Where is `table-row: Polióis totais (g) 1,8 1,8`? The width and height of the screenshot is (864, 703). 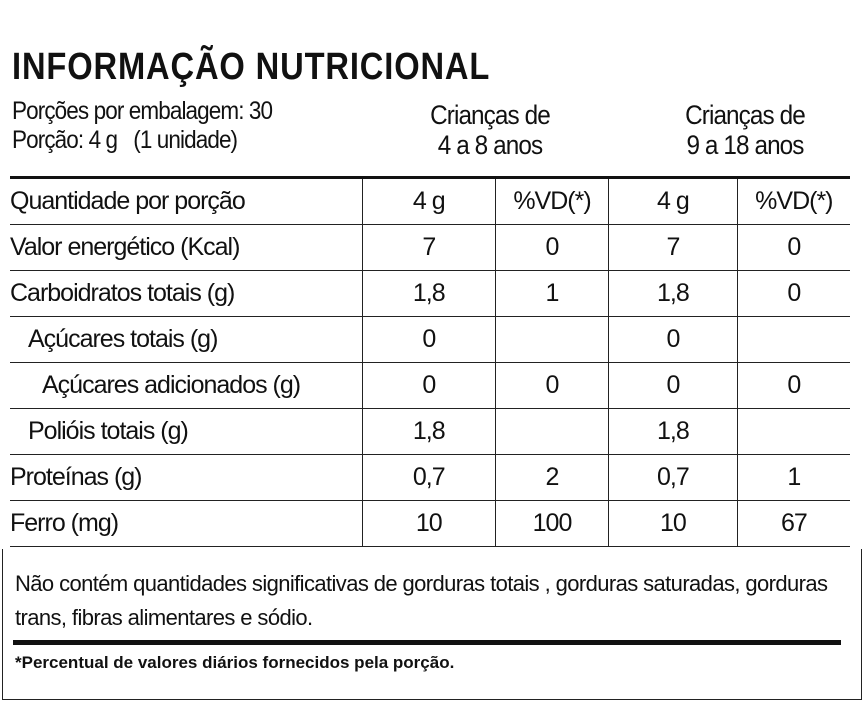 table-row: Polióis totais (g) 1,8 1,8 is located at coordinates (430, 431).